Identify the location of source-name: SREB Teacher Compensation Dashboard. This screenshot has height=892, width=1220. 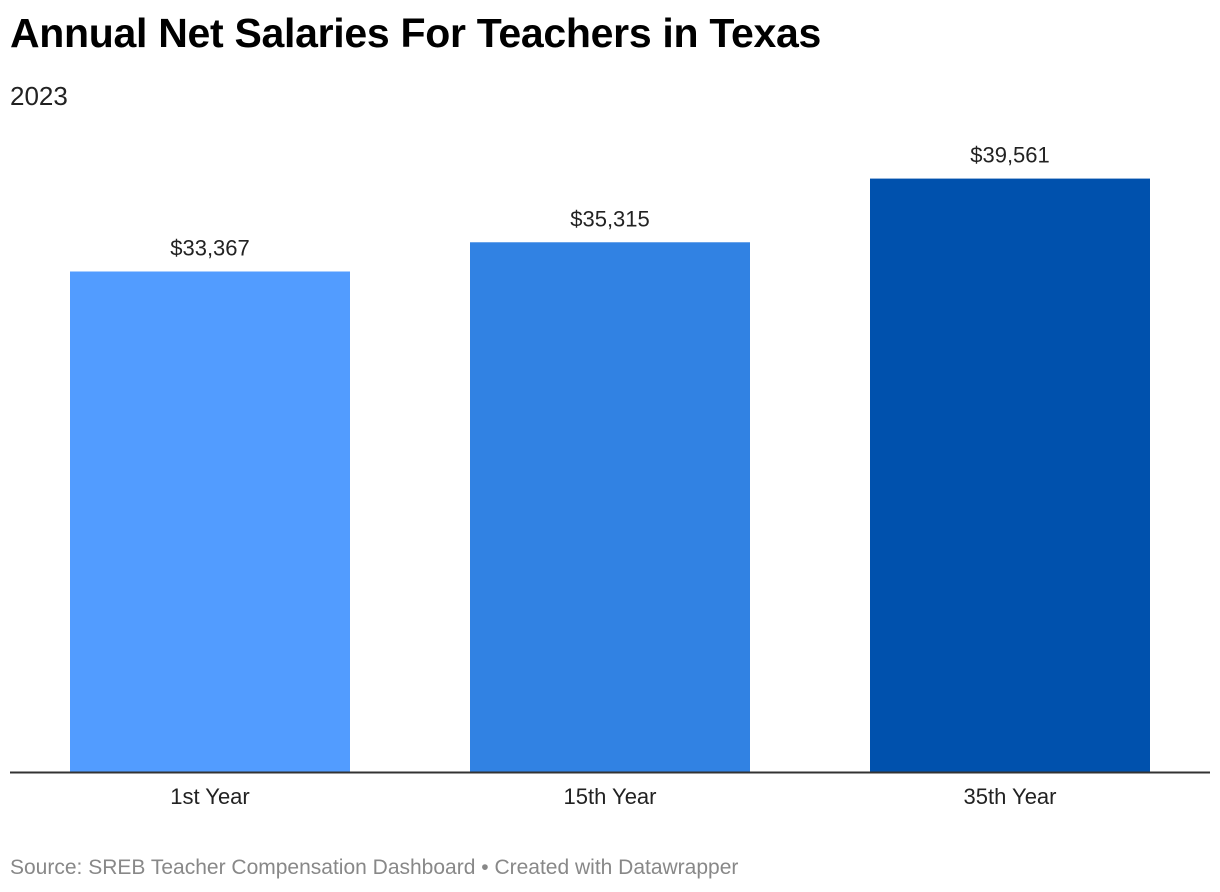
(282, 867).